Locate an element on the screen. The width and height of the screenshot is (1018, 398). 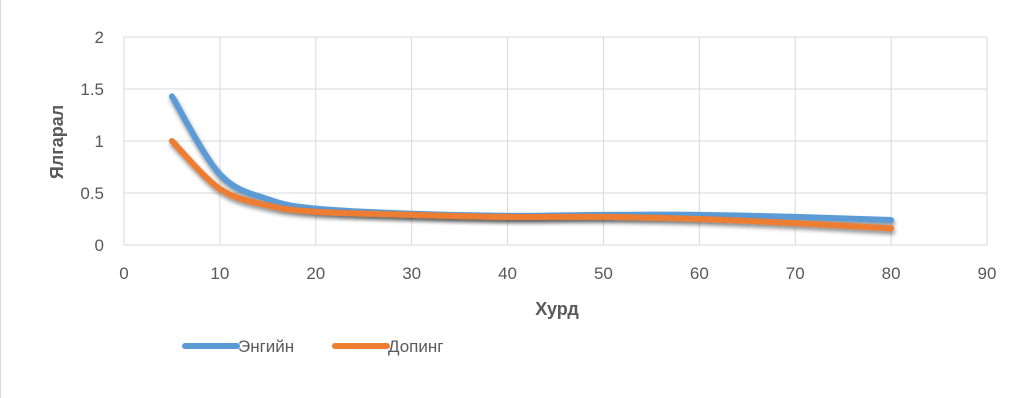
x-tick-label: 70 is located at coordinates (795, 273).